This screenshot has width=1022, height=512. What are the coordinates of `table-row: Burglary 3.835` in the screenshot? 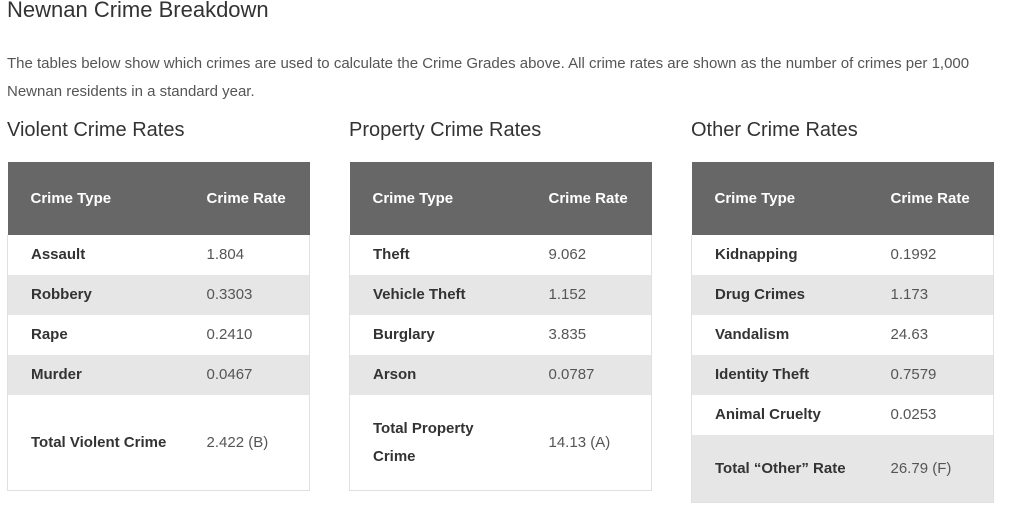 It's located at (500, 335).